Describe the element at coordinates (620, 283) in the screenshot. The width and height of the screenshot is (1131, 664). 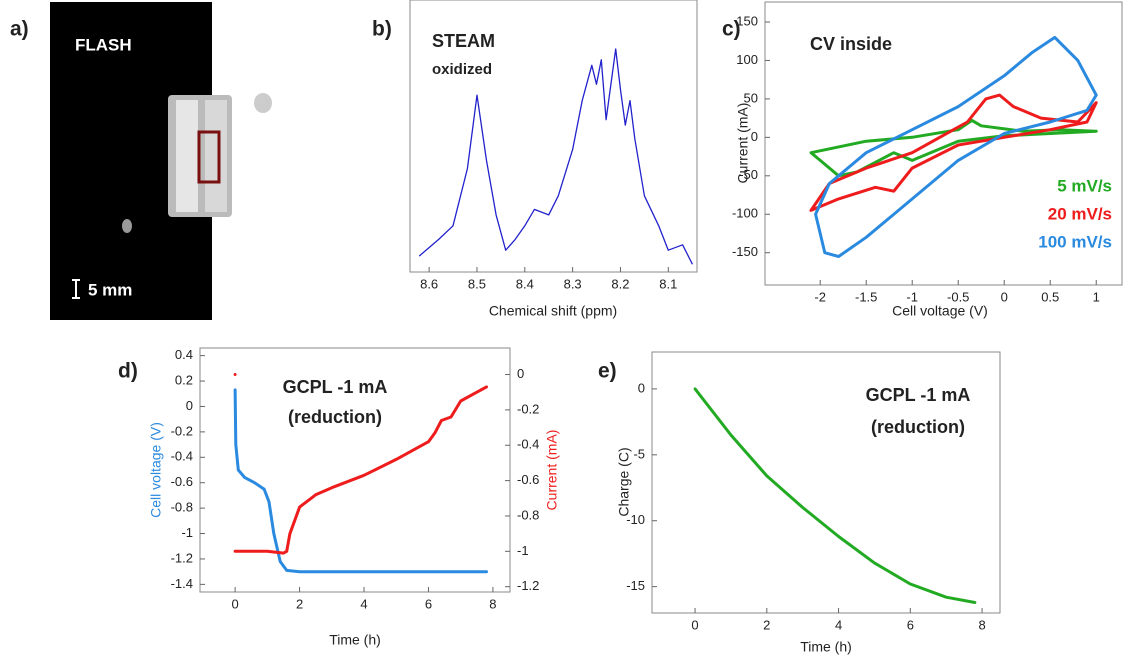
I see `x-tick-label: 8.2` at that location.